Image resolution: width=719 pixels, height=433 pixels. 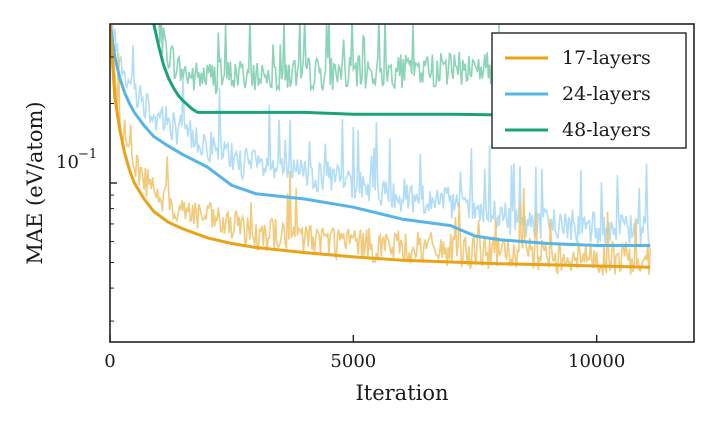 I want to click on legend: 17-layers 24-layers 48-layers, so click(x=589, y=90).